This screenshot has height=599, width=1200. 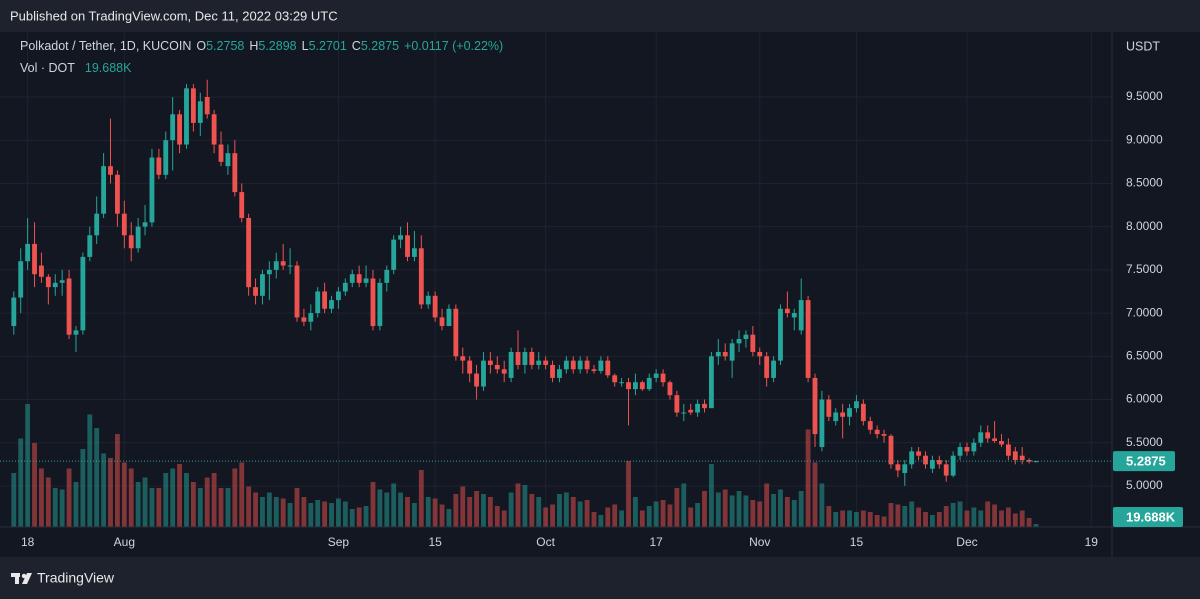 What do you see at coordinates (545, 542) in the screenshot?
I see `x-tick-label: Oct` at bounding box center [545, 542].